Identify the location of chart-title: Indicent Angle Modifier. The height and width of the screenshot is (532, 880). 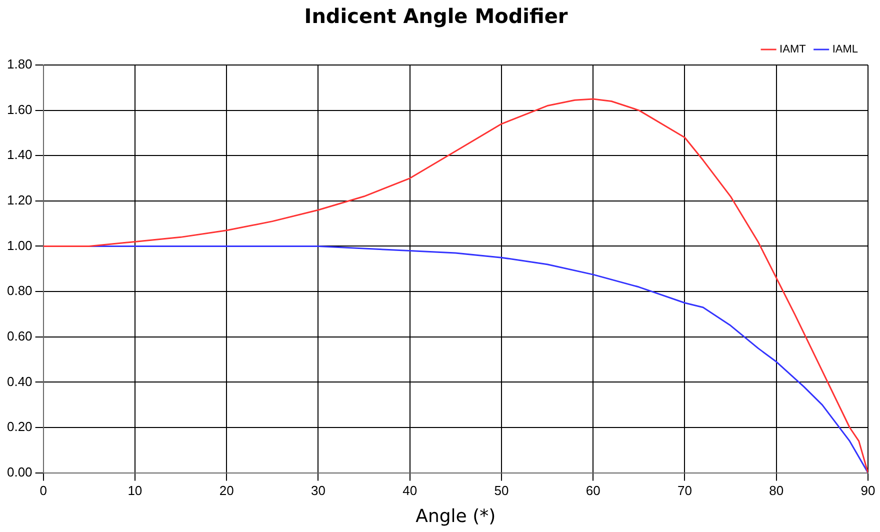
(436, 16).